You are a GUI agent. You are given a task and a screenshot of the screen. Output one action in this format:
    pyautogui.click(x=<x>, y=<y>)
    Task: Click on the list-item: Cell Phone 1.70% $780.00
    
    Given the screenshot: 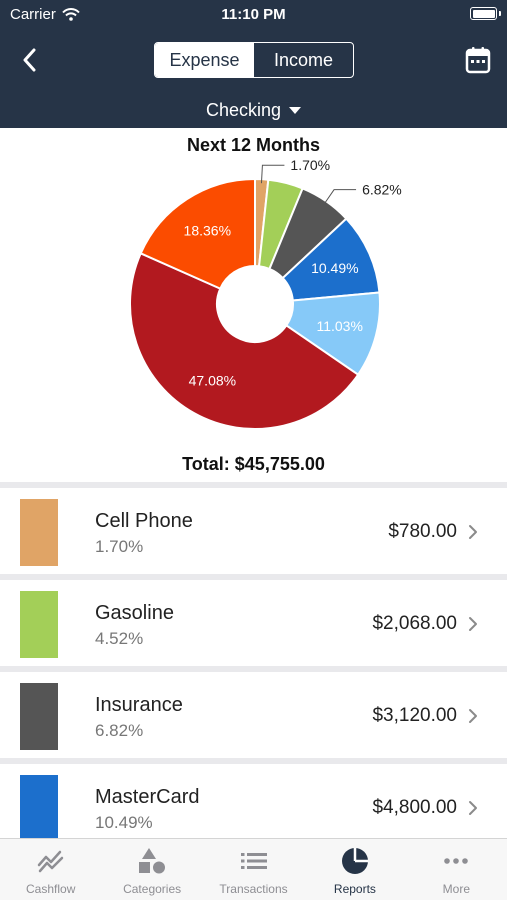 What is the action you would take?
    pyautogui.click(x=253, y=531)
    